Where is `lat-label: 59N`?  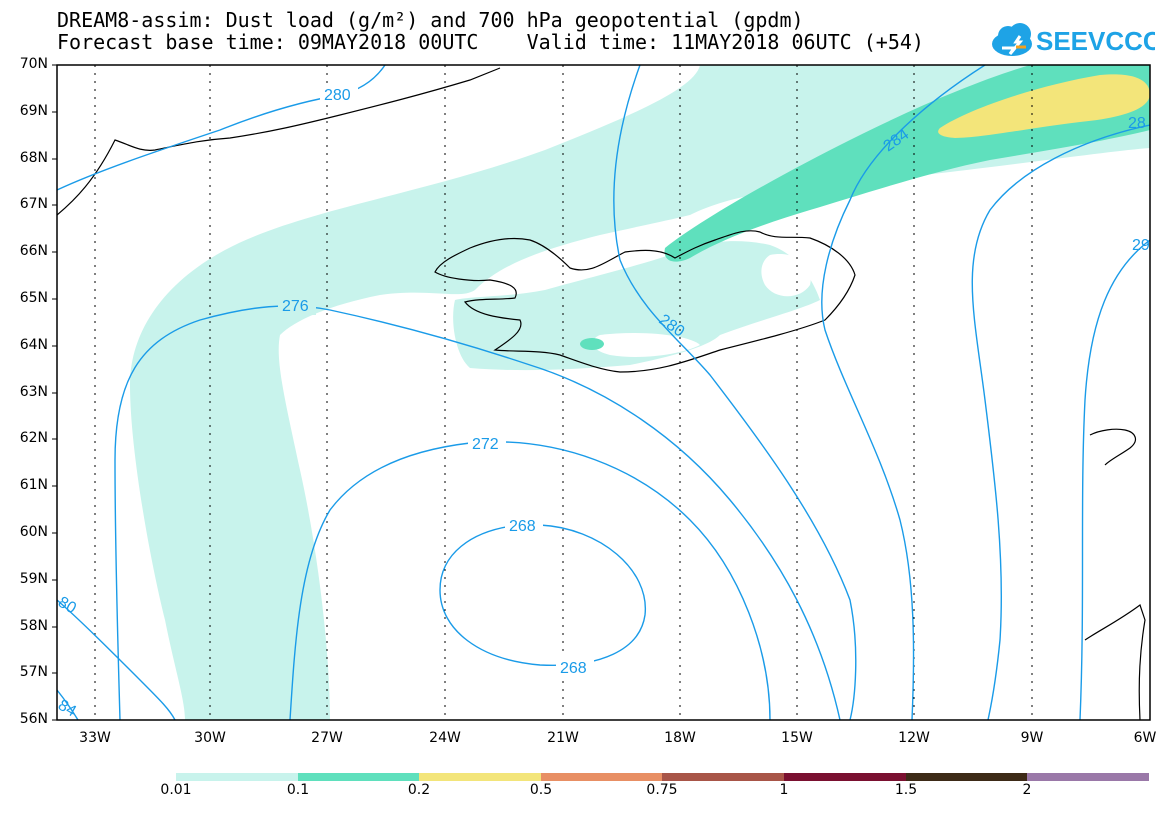
lat-label: 59N is located at coordinates (33, 579).